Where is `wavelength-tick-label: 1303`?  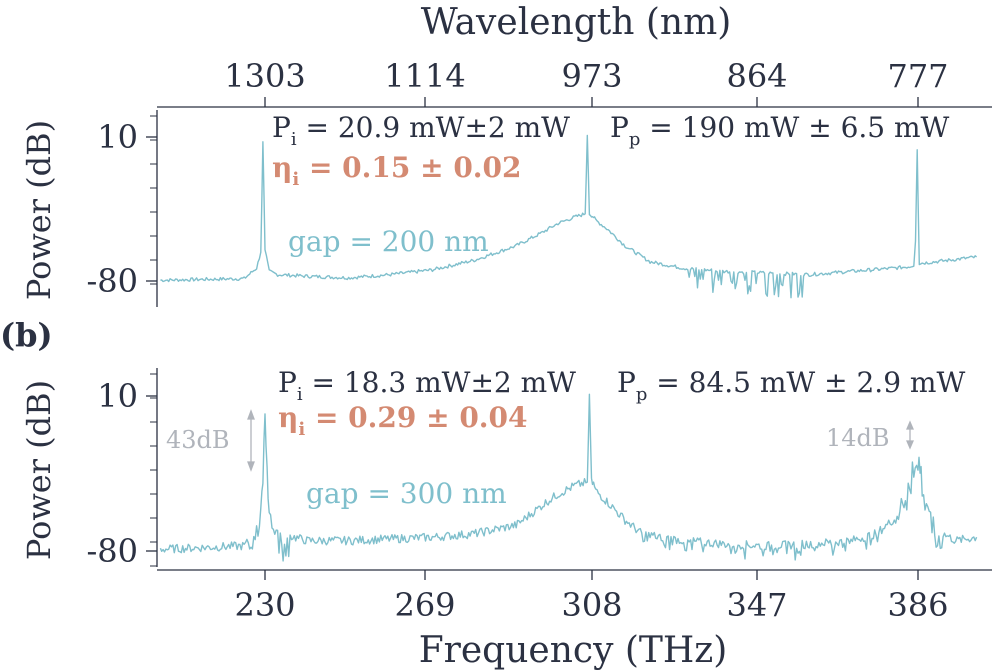
wavelength-tick-label: 1303 is located at coordinates (264, 76).